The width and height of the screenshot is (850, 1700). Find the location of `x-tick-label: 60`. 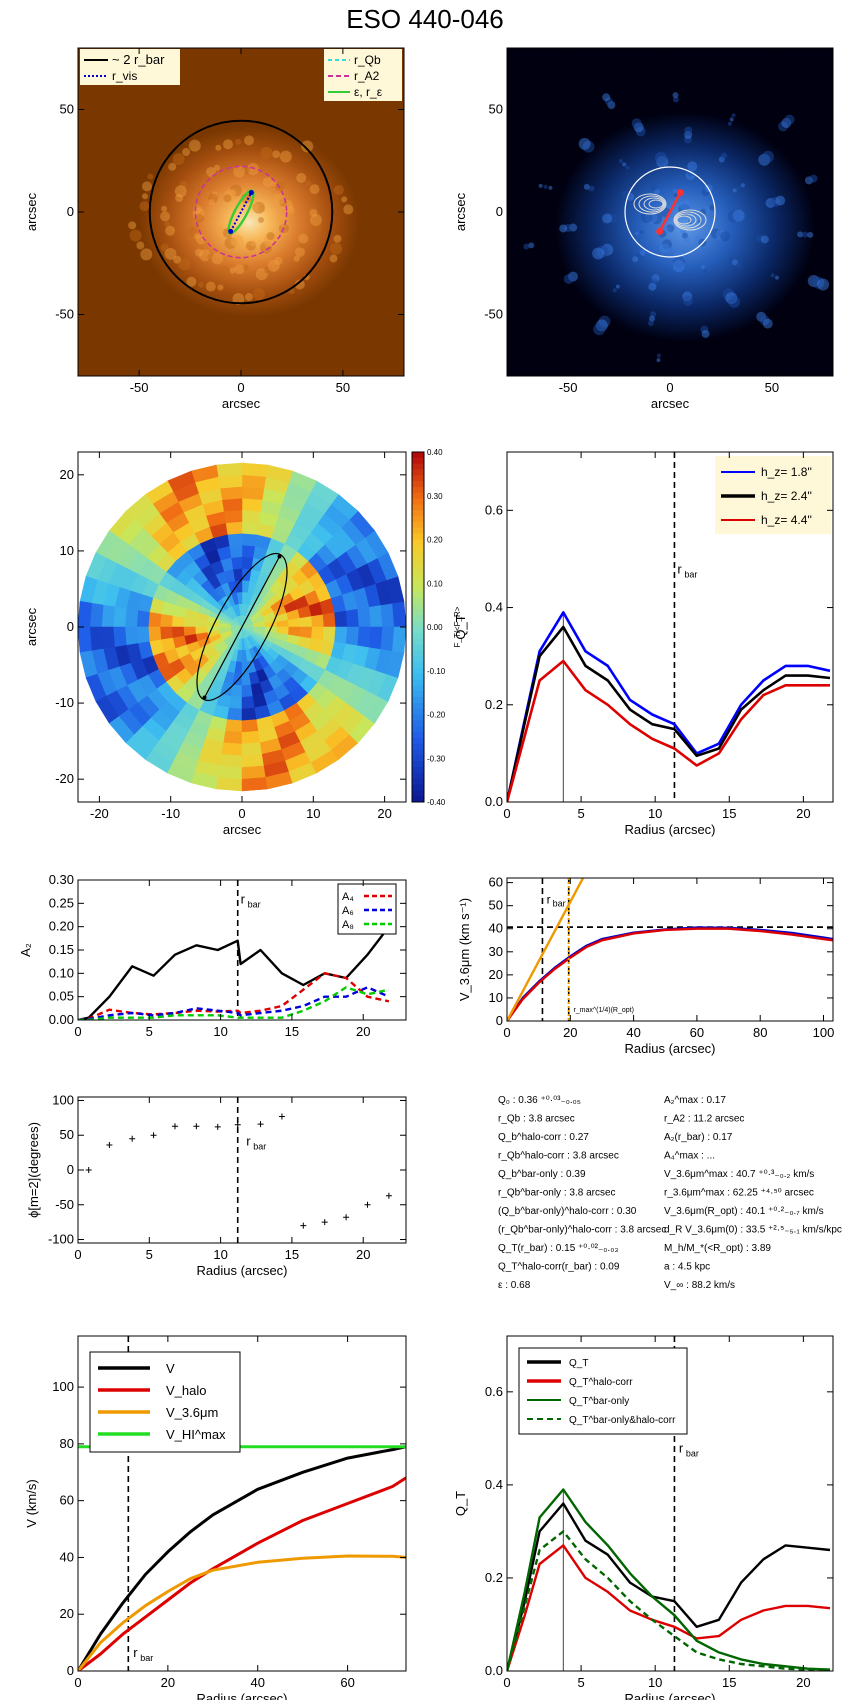

x-tick-label: 60 is located at coordinates (347, 1682).